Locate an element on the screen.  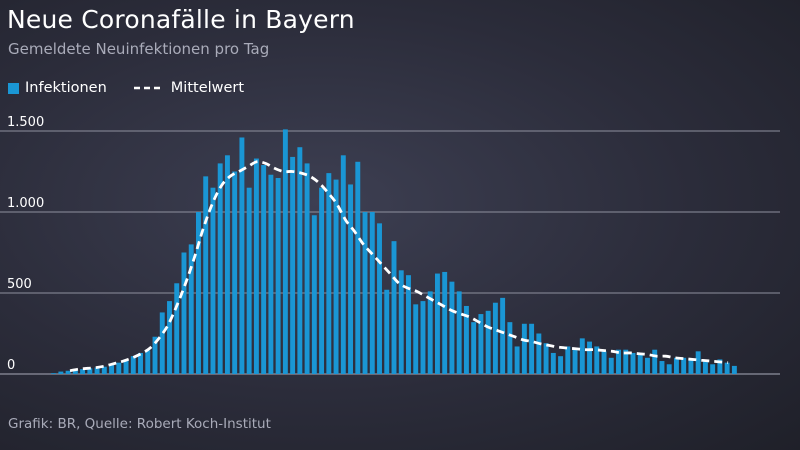
legend-item-infektionen: Infektionen is located at coordinates (57, 88).